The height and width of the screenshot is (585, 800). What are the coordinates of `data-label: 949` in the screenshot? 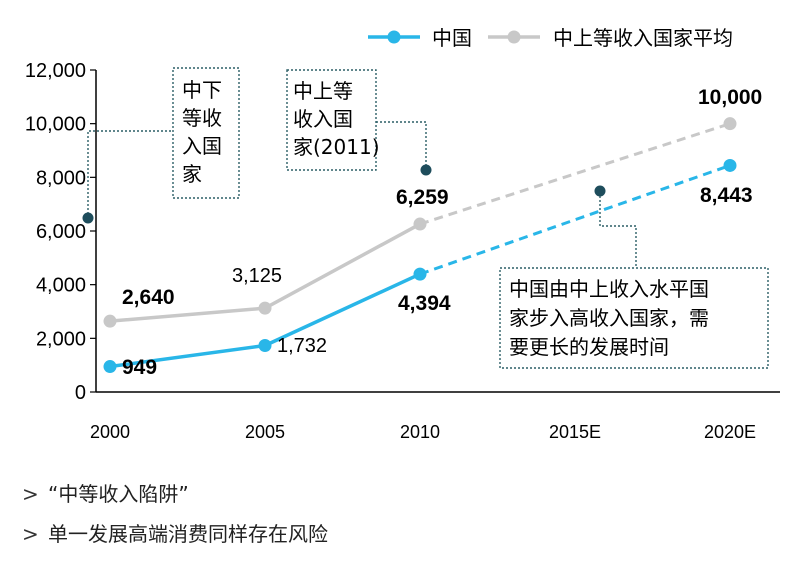 It's located at (139, 367).